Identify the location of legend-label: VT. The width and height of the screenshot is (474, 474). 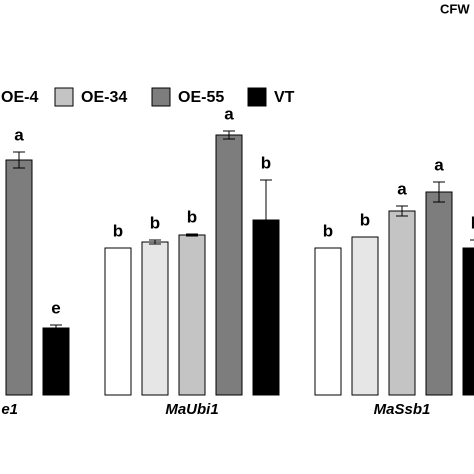
(284, 97).